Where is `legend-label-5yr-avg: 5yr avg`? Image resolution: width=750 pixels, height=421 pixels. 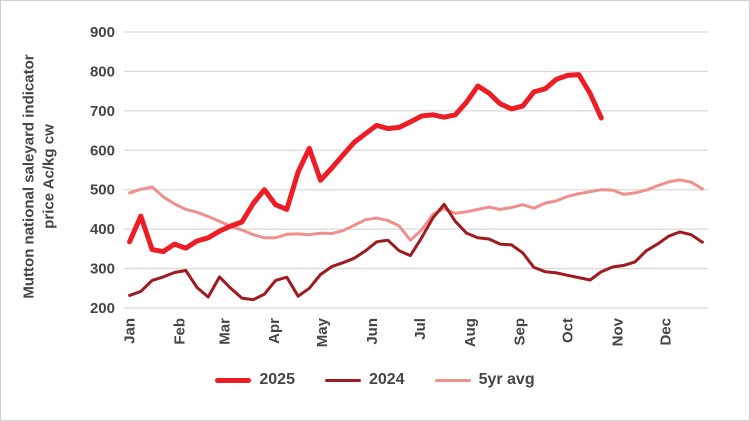
legend-label-5yr-avg: 5yr avg is located at coordinates (506, 379).